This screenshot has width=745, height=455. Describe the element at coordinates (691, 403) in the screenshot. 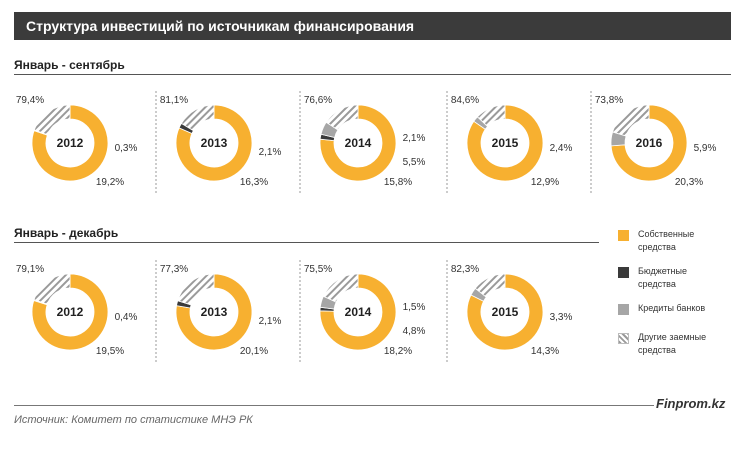

I see `brand-logo: Finprom.kz` at that location.